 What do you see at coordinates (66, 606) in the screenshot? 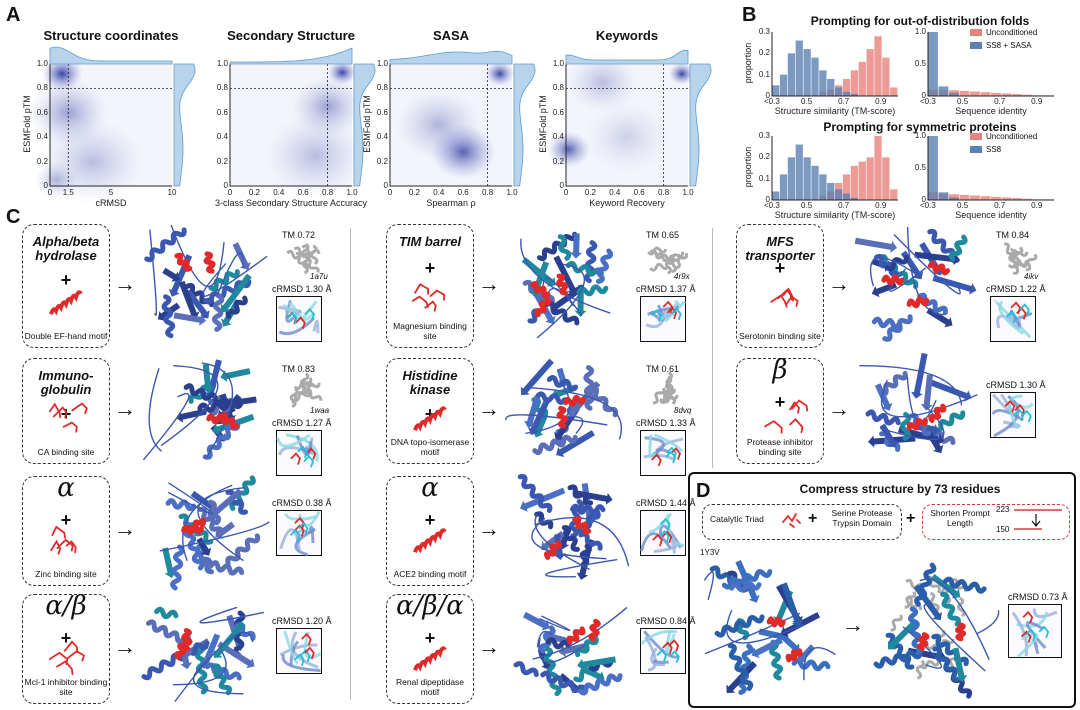
I see `fold-title: α/β` at bounding box center [66, 606].